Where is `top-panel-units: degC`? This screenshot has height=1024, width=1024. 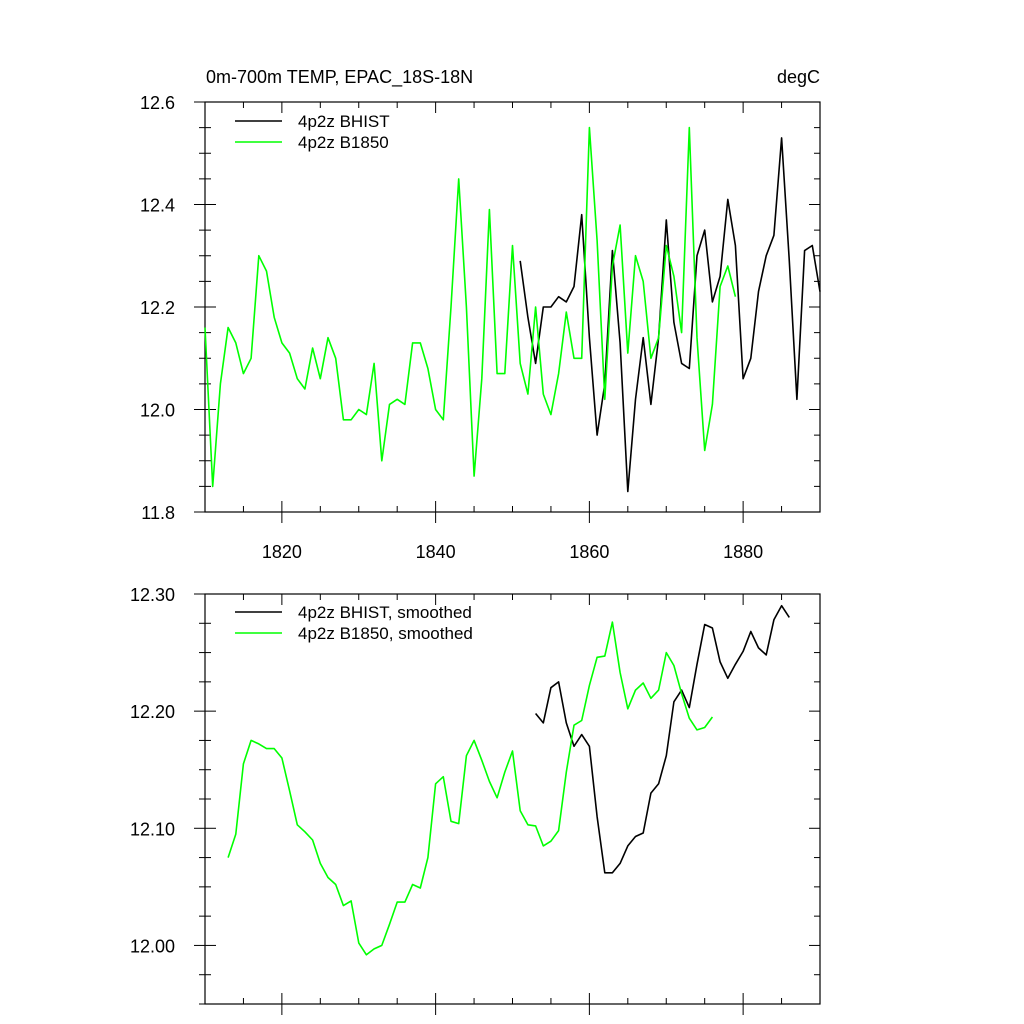 top-panel-units: degC is located at coordinates (798, 77).